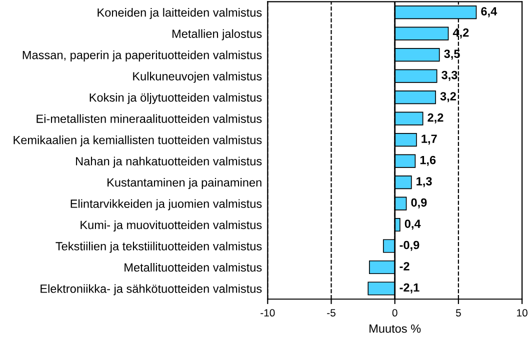 The height and width of the screenshot is (338, 530). What do you see at coordinates (138, 141) in the screenshot?
I see `y-tick-label: Kemikaalien ja kemiallisten tuotteiden valmistus` at bounding box center [138, 141].